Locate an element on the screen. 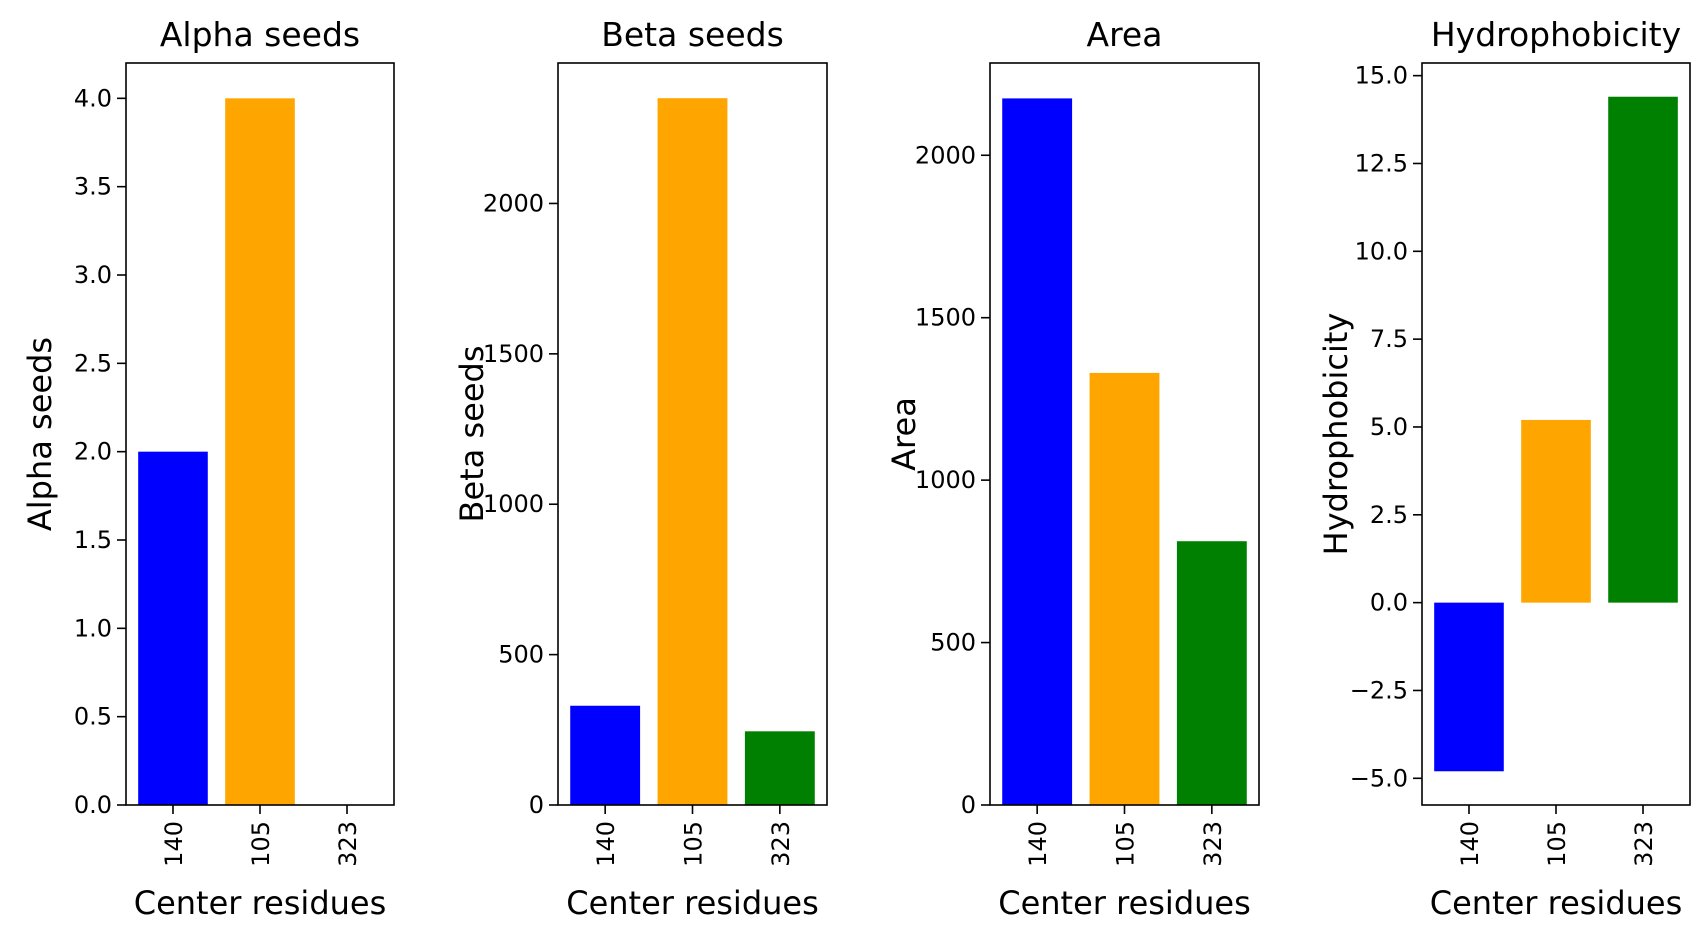 The height and width of the screenshot is (937, 1706). chart-title: Alpha seeds is located at coordinates (260, 34).